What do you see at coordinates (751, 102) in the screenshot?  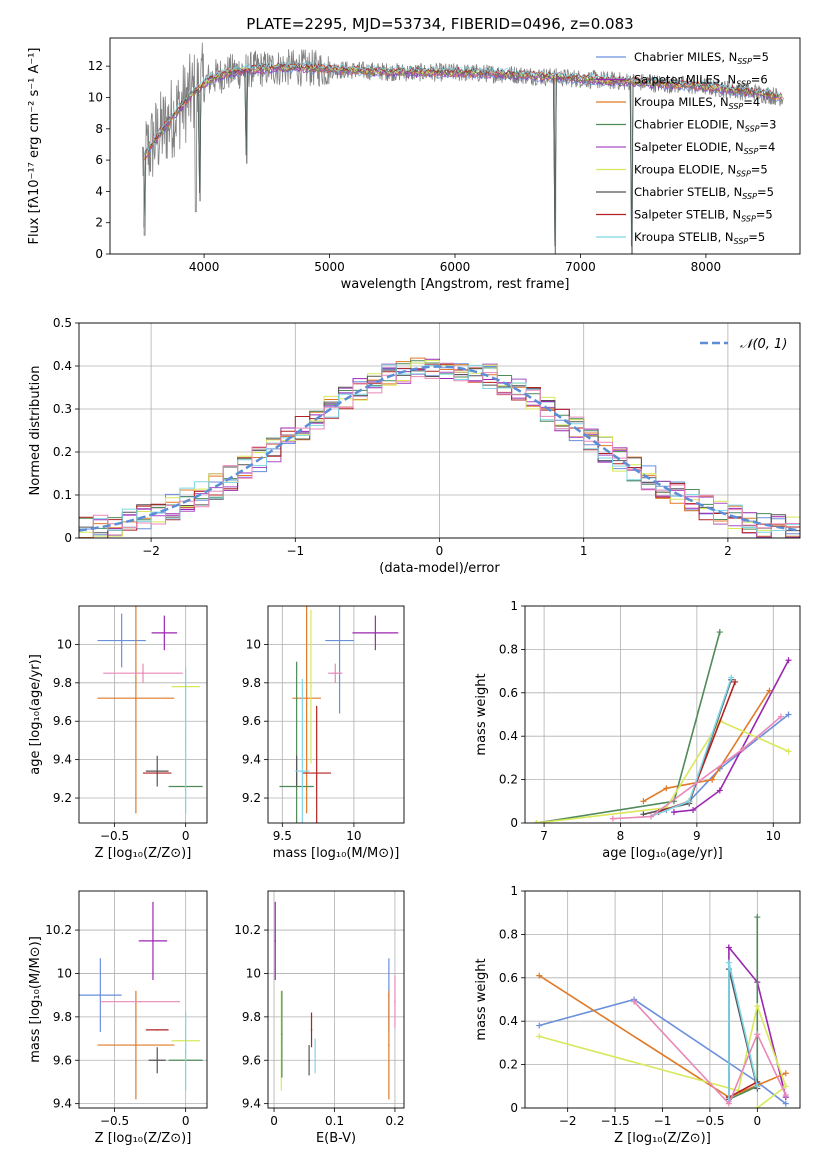 I see `legend-suffix: =4` at bounding box center [751, 102].